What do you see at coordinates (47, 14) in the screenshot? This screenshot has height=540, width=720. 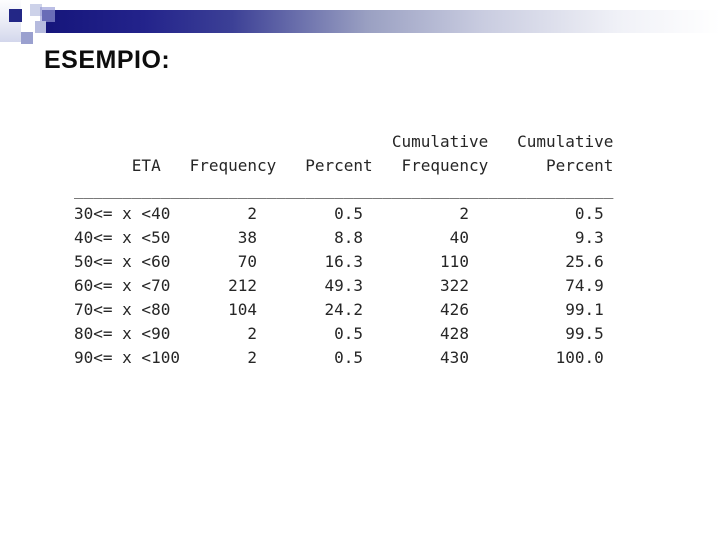 I see `deco-square-slate` at bounding box center [47, 14].